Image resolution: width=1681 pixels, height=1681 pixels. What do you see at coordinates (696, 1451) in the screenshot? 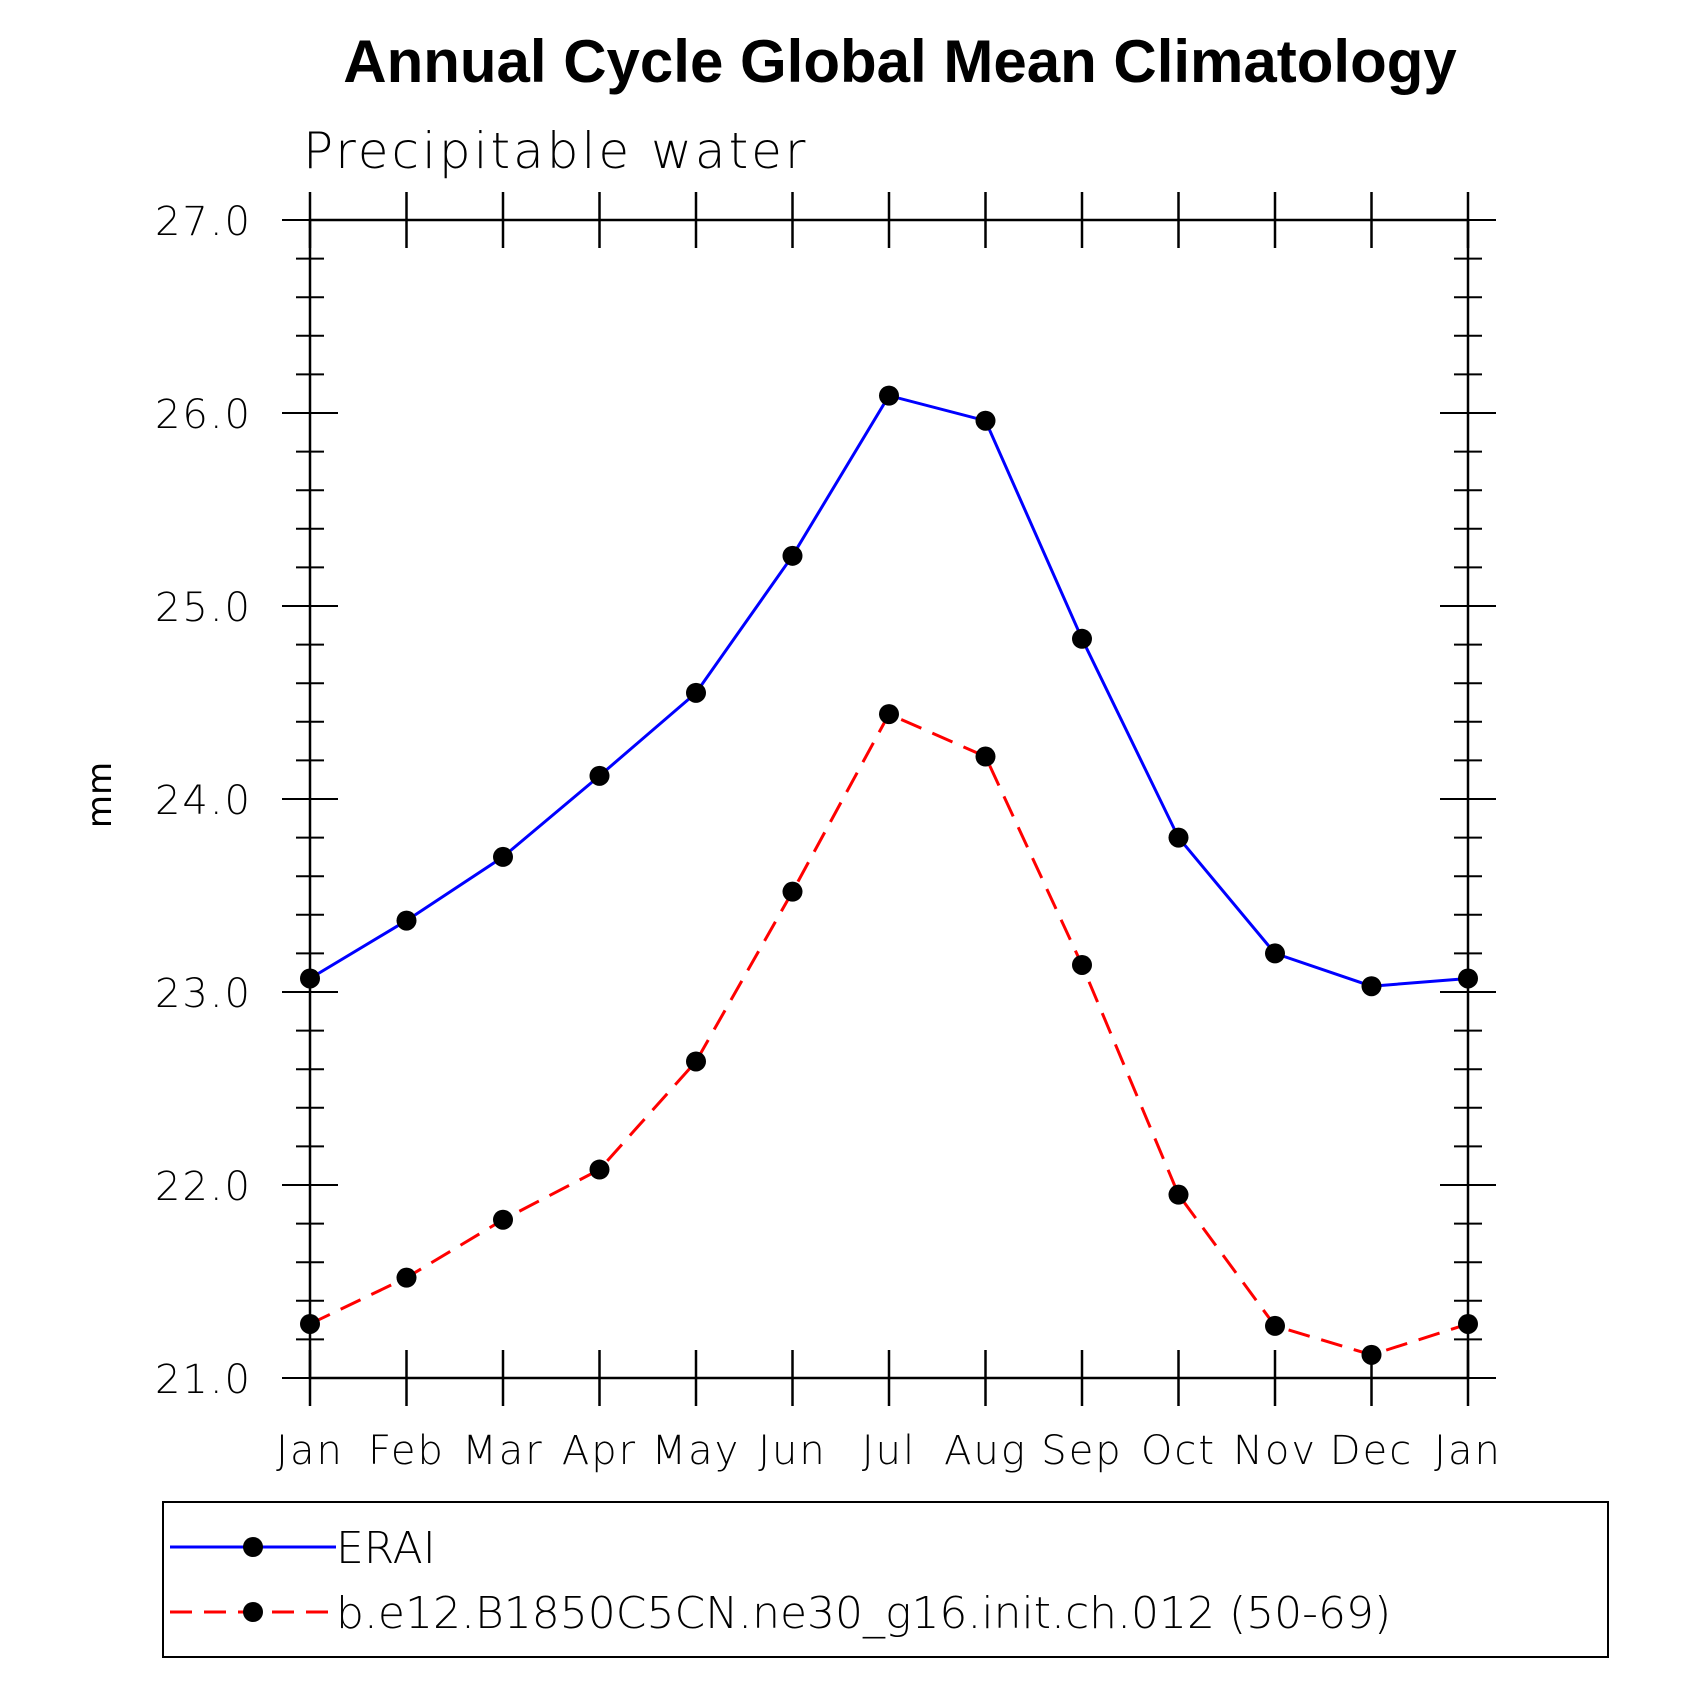
I see `x-tick-label: May` at bounding box center [696, 1451].